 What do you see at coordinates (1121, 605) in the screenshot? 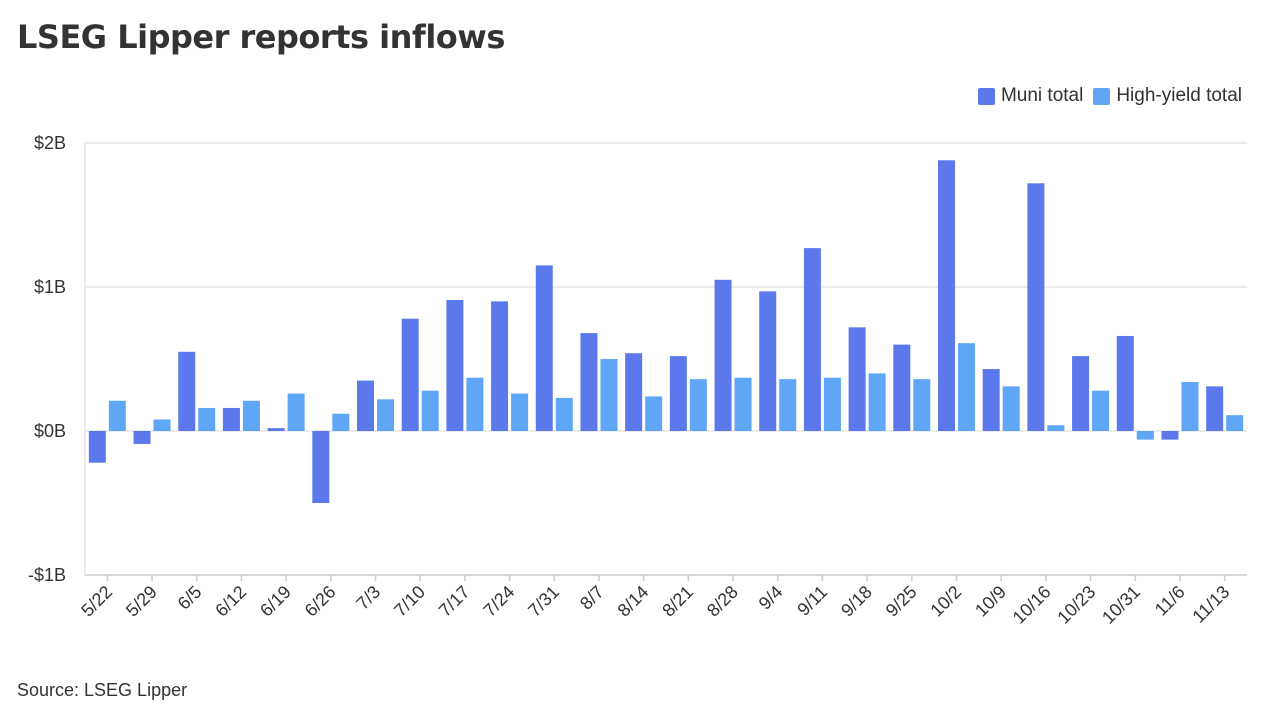
I see `x-tick-label: 10/31` at bounding box center [1121, 605].